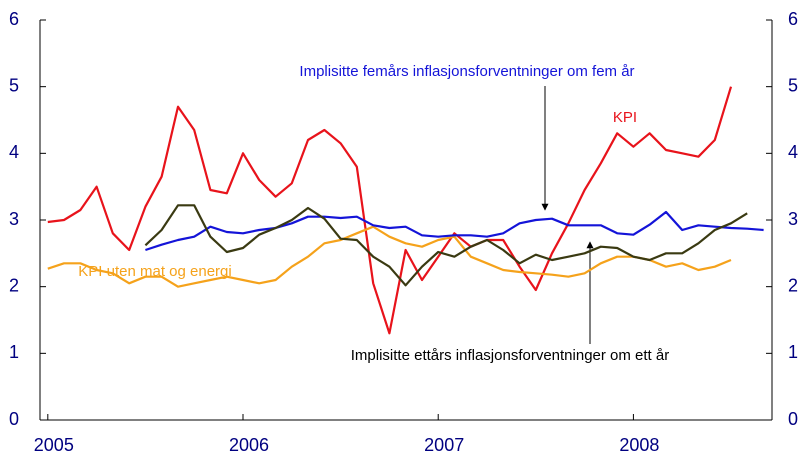 The height and width of the screenshot is (465, 806). What do you see at coordinates (14, 85) in the screenshot?
I see `y-tick-label: 5` at bounding box center [14, 85].